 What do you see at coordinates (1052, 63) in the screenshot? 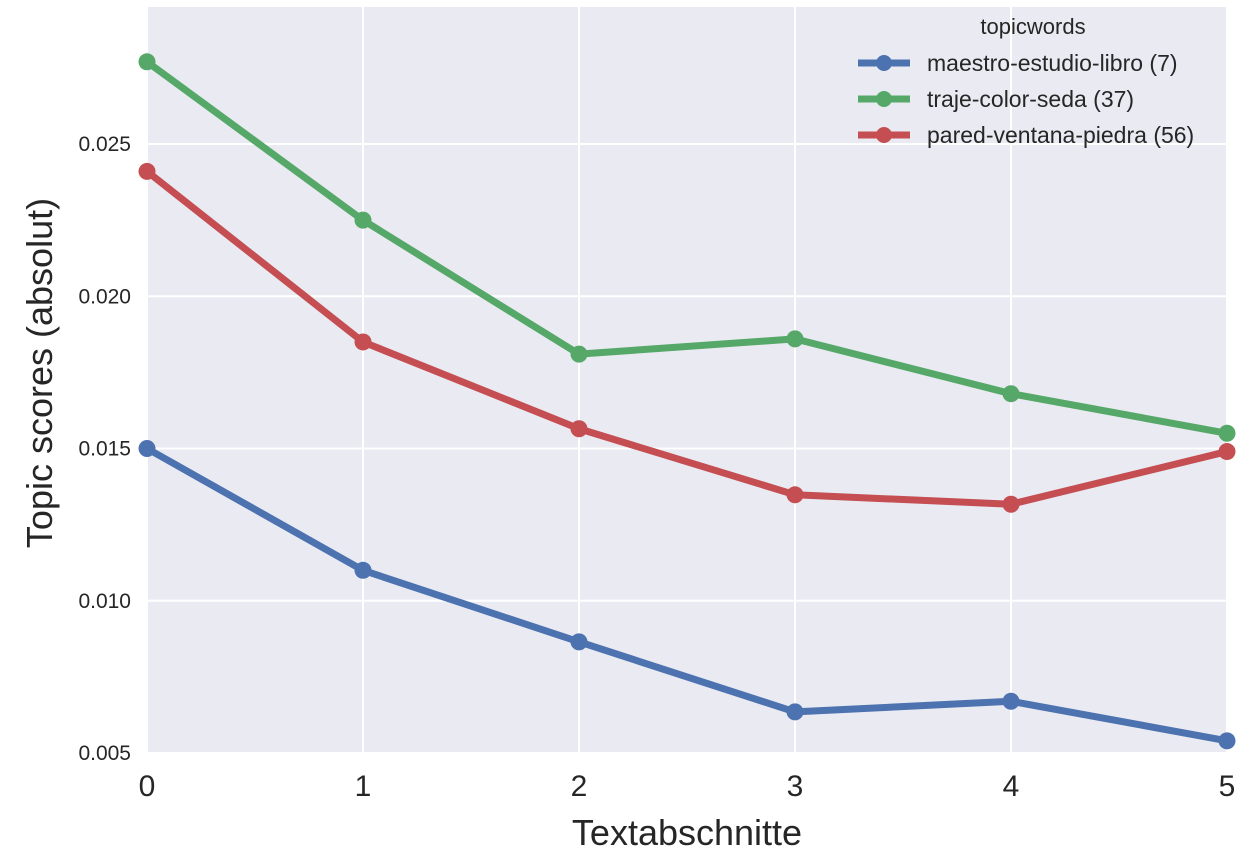
I see `legend-label: maestro-estudio-libro (7)` at bounding box center [1052, 63].